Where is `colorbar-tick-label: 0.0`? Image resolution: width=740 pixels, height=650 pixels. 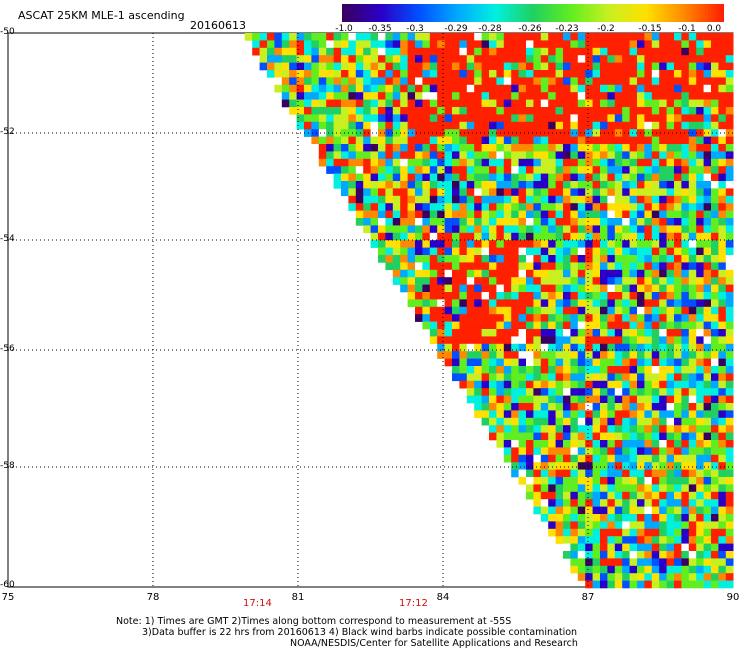 colorbar-tick-label: 0.0 is located at coordinates (714, 29).